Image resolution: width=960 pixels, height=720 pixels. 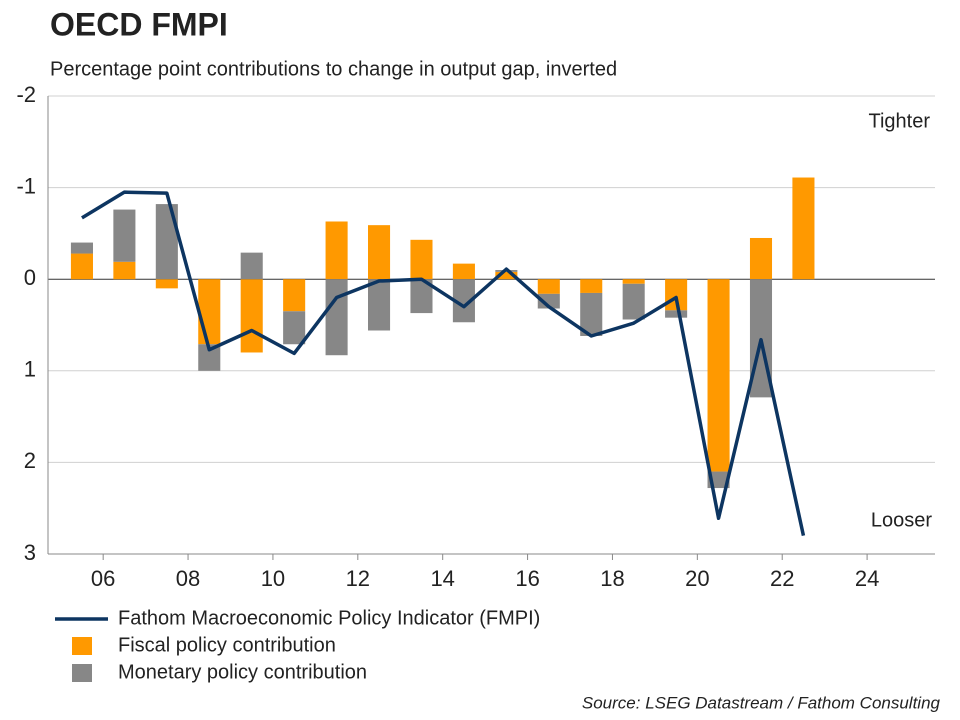 What do you see at coordinates (273, 578) in the screenshot?
I see `x-tick-label: 10` at bounding box center [273, 578].